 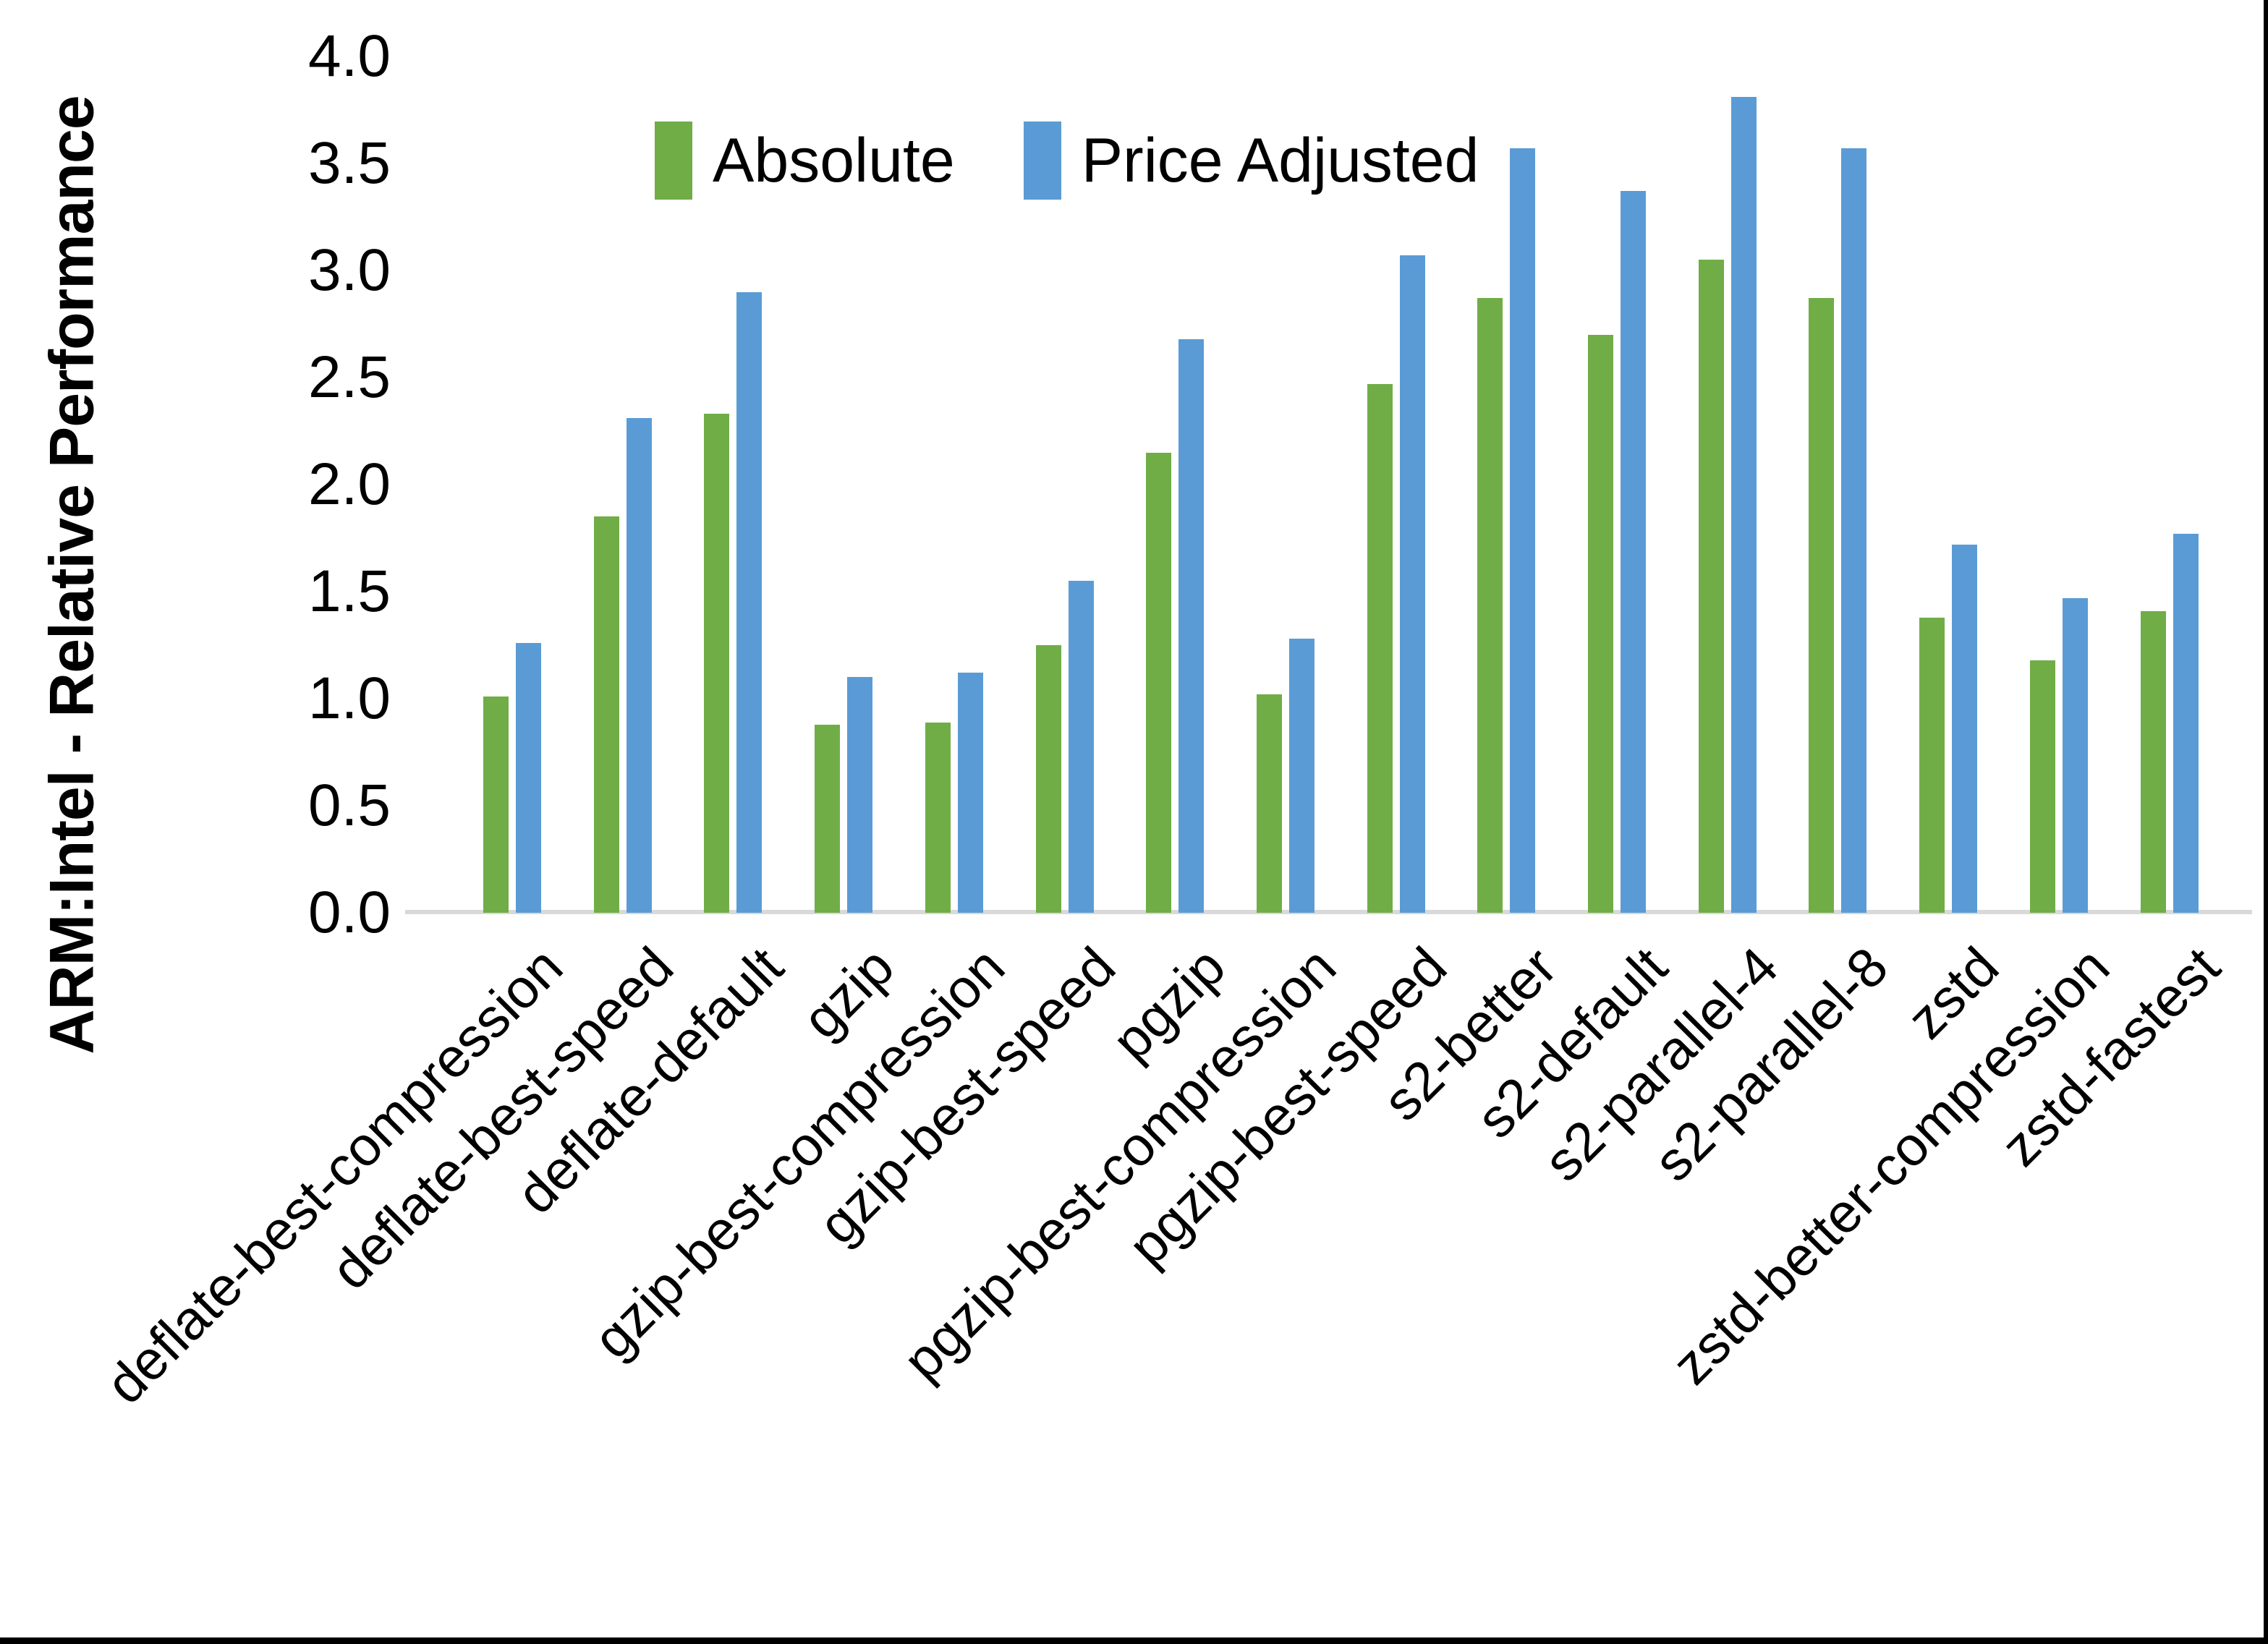 I want to click on y-tick-label: 3.5, so click(x=349, y=163).